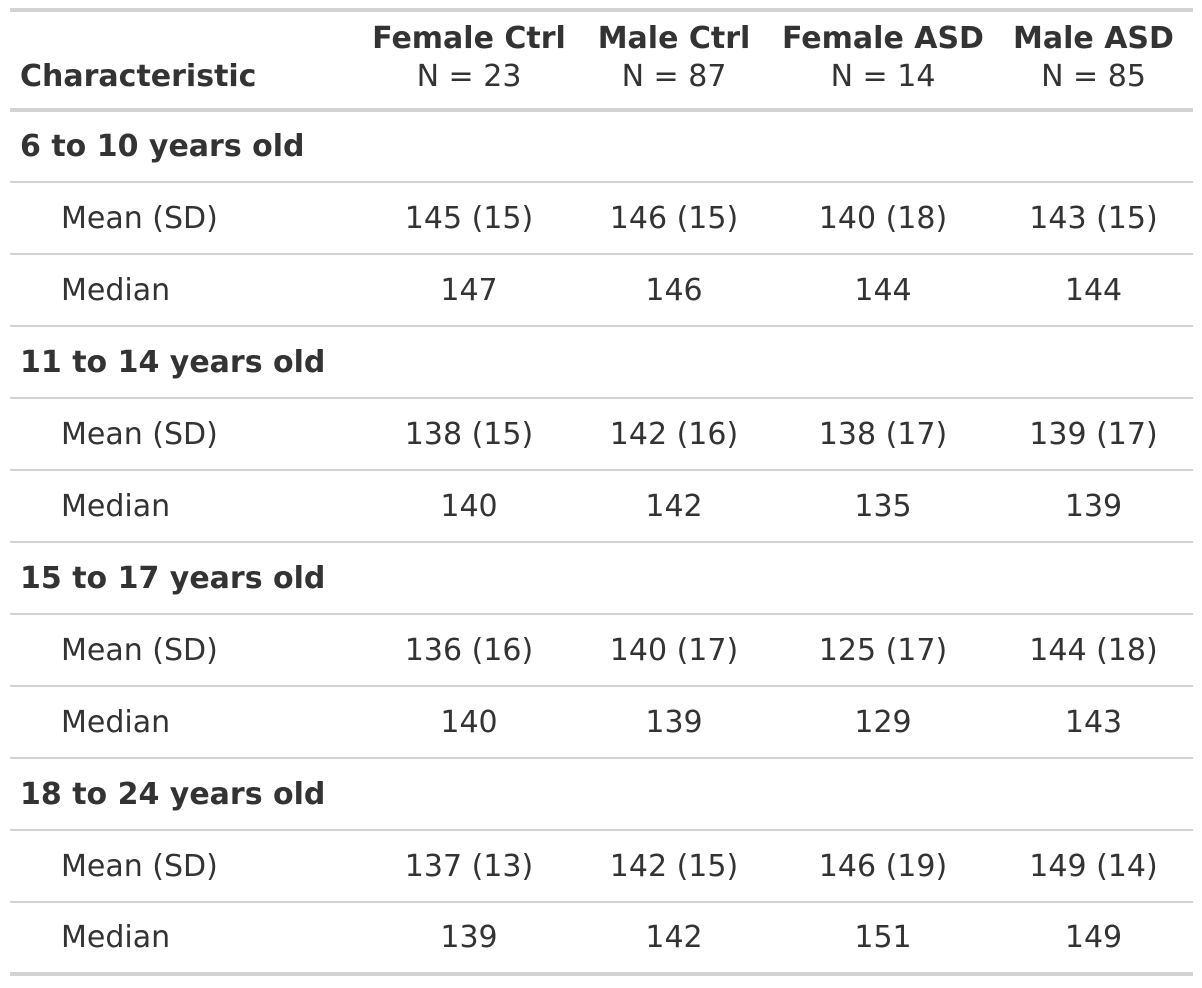  What do you see at coordinates (674, 218) in the screenshot?
I see `table-cell: 146 (15)` at bounding box center [674, 218].